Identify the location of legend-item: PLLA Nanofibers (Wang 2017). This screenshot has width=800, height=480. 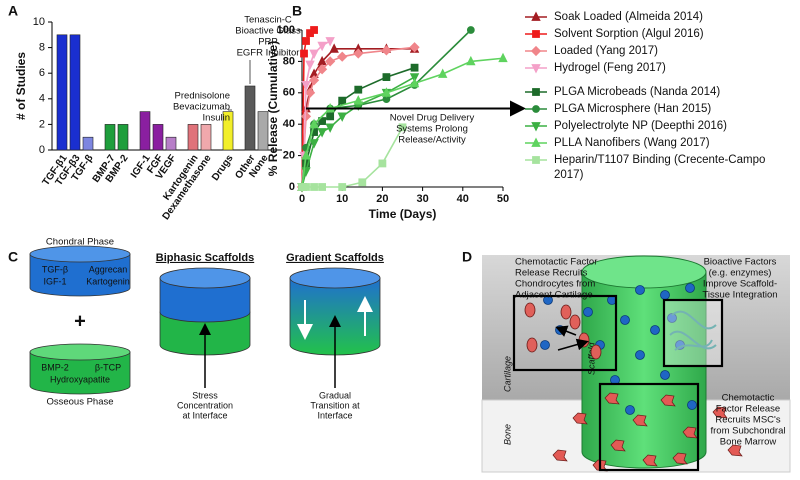
(660, 143).